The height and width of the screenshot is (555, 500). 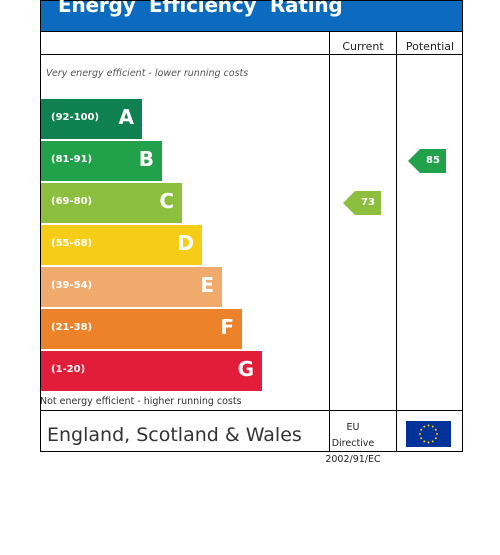 I want to click on directive-line1: EU Directive, so click(x=353, y=435).